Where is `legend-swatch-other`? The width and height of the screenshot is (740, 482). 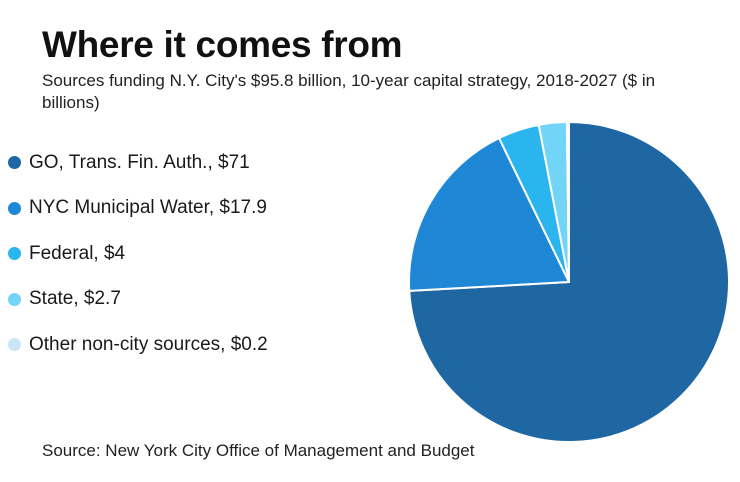
legend-swatch-other is located at coordinates (14, 345).